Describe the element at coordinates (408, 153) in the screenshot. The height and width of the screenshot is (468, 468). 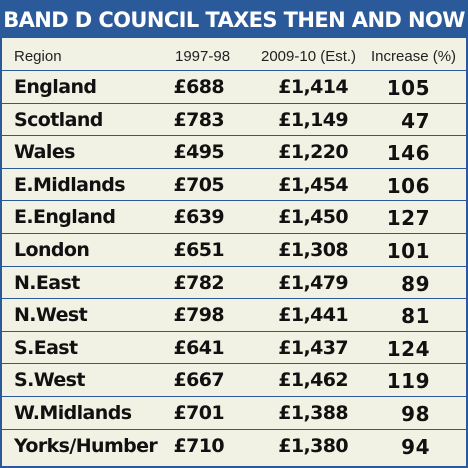
I see `increase-cell: 146` at that location.